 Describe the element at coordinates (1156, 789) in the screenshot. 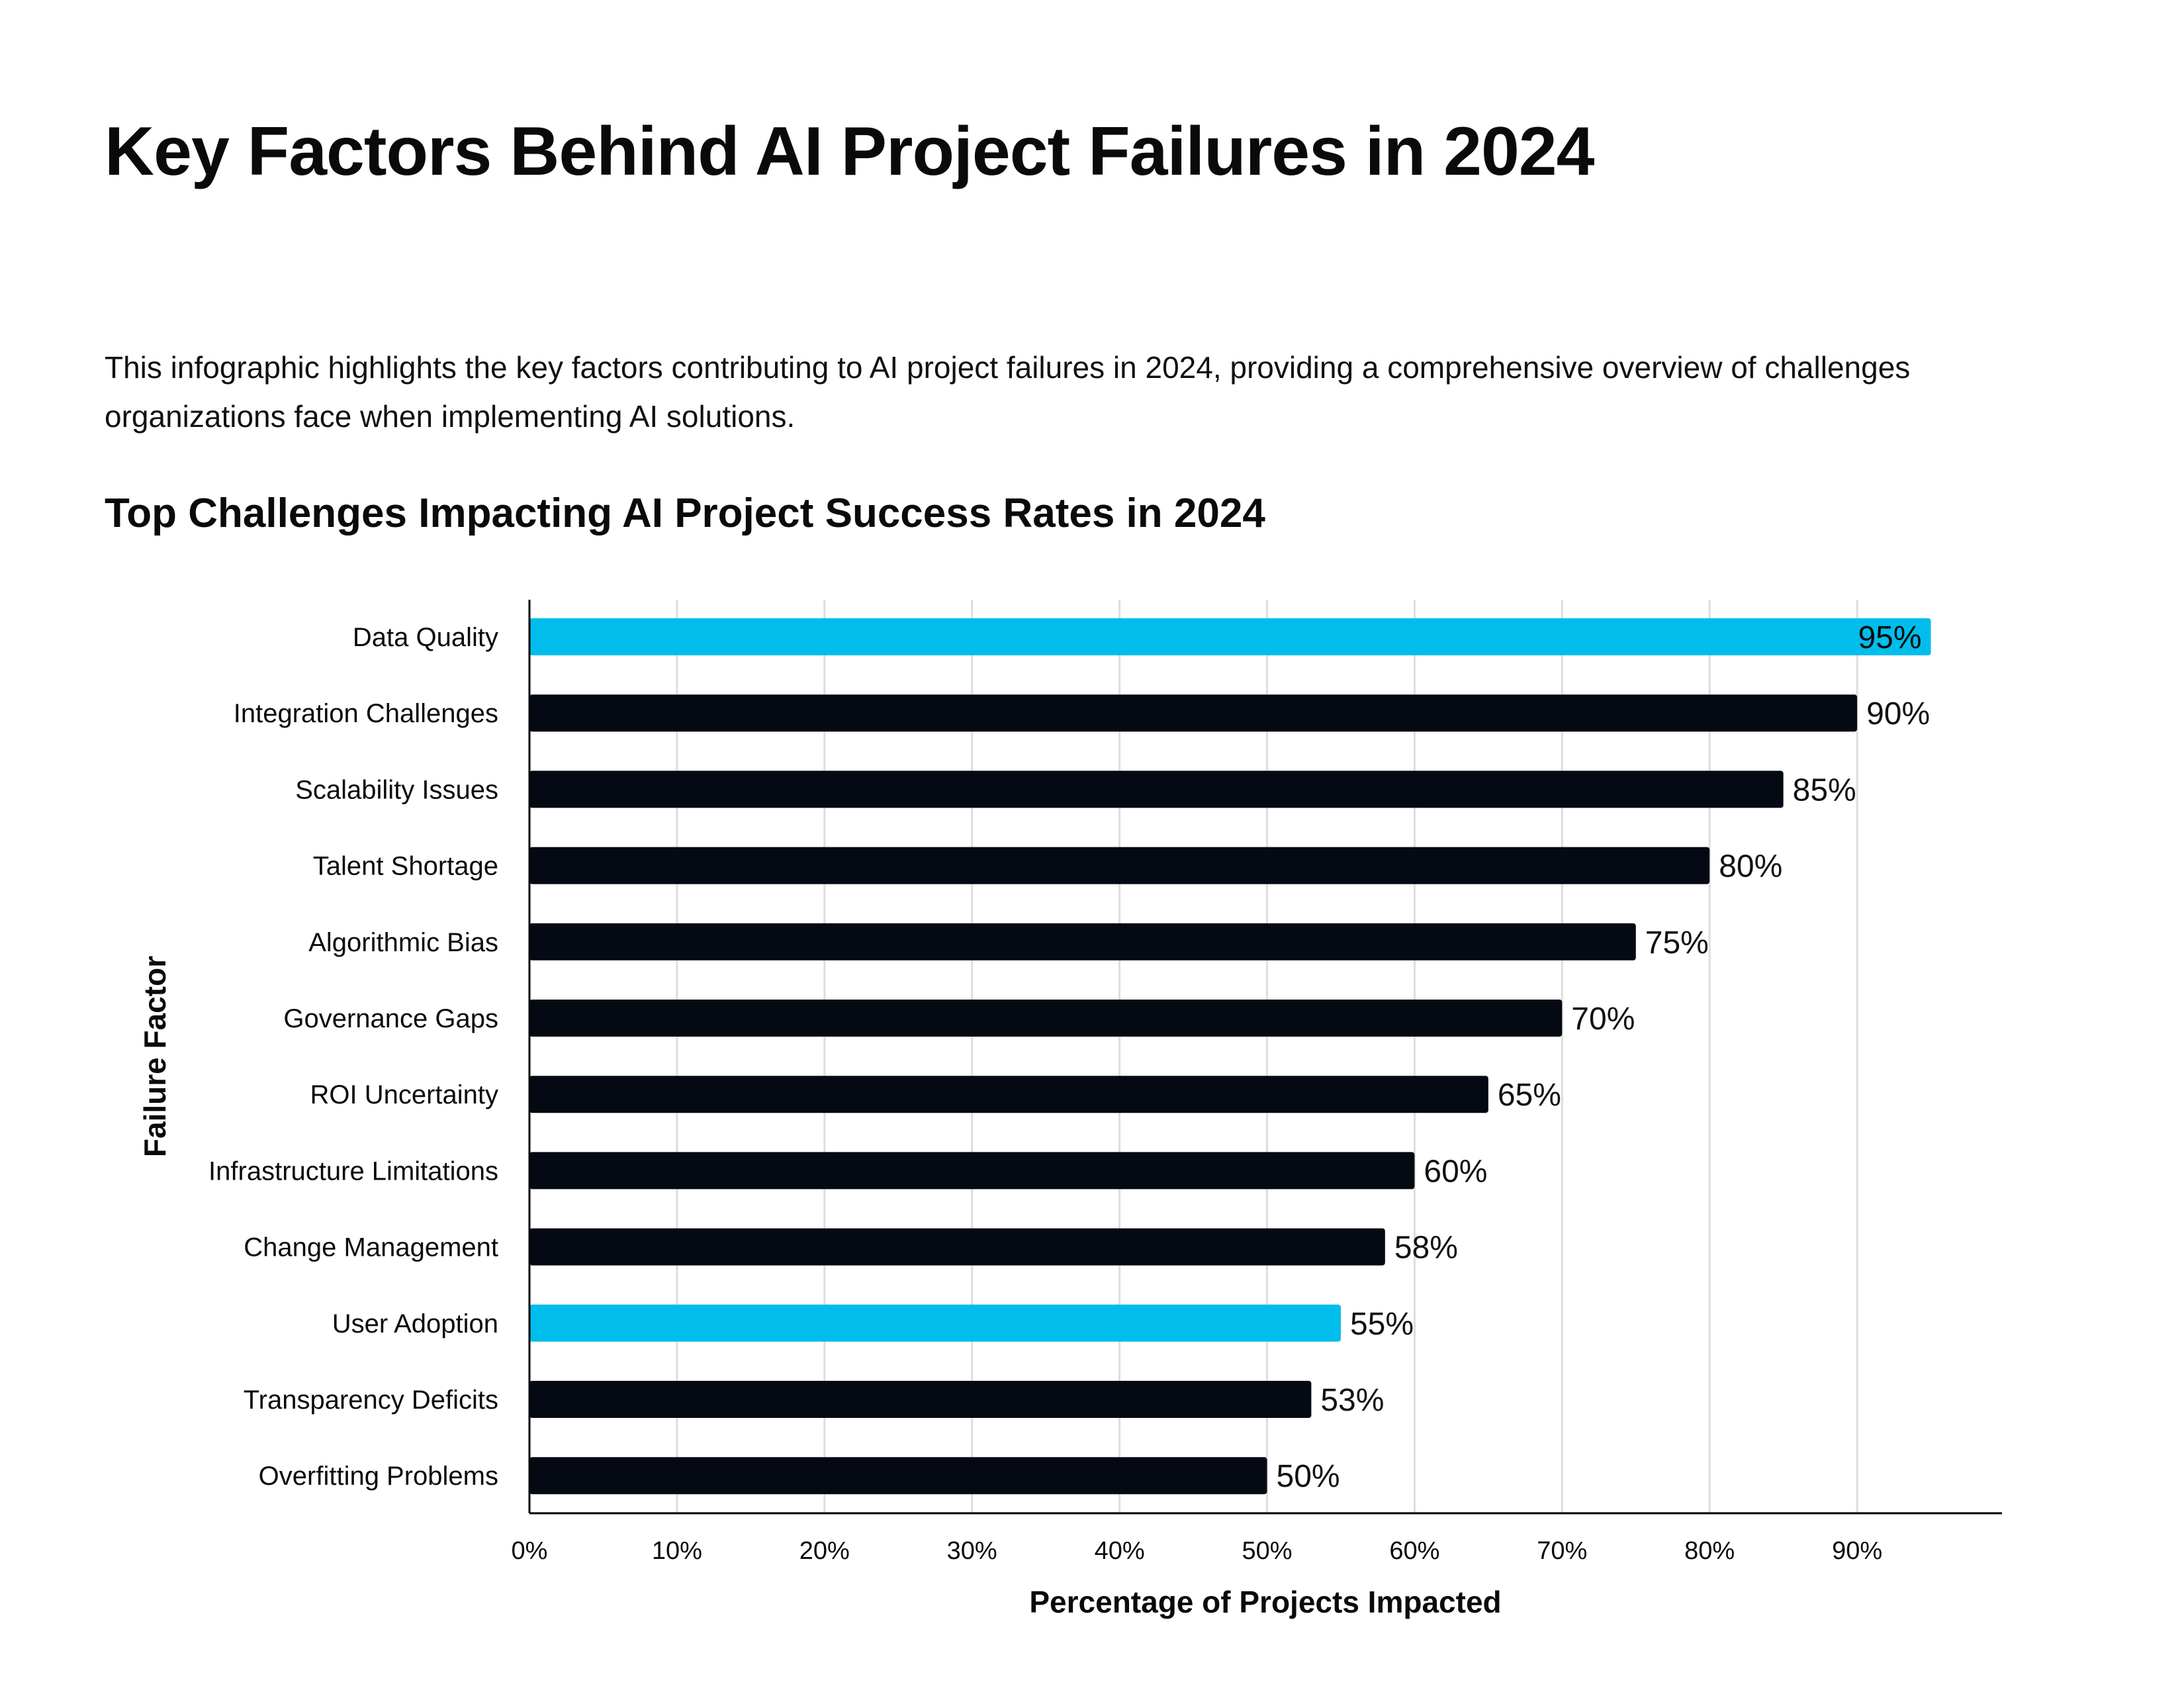

I see `bar-scalability-issues` at that location.